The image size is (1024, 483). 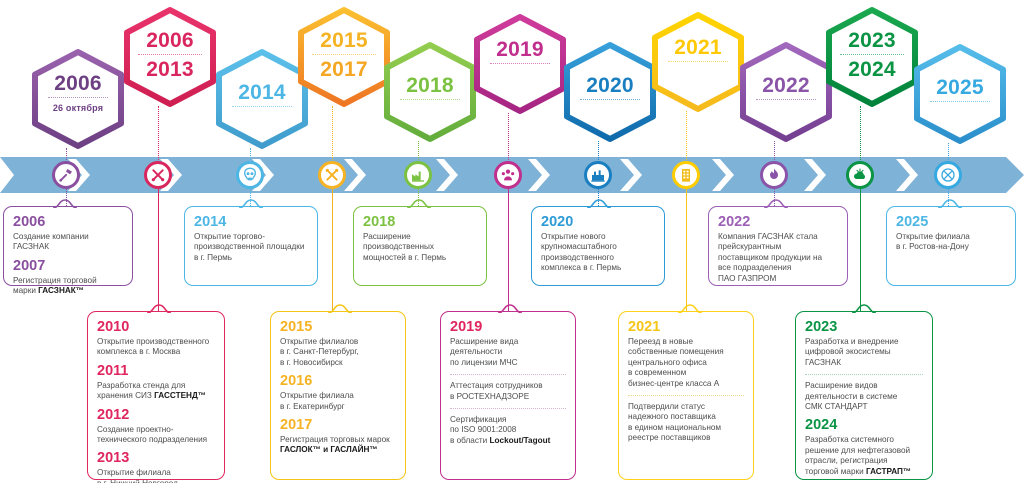 I want to click on gas-mask-icon, so click(x=250, y=174).